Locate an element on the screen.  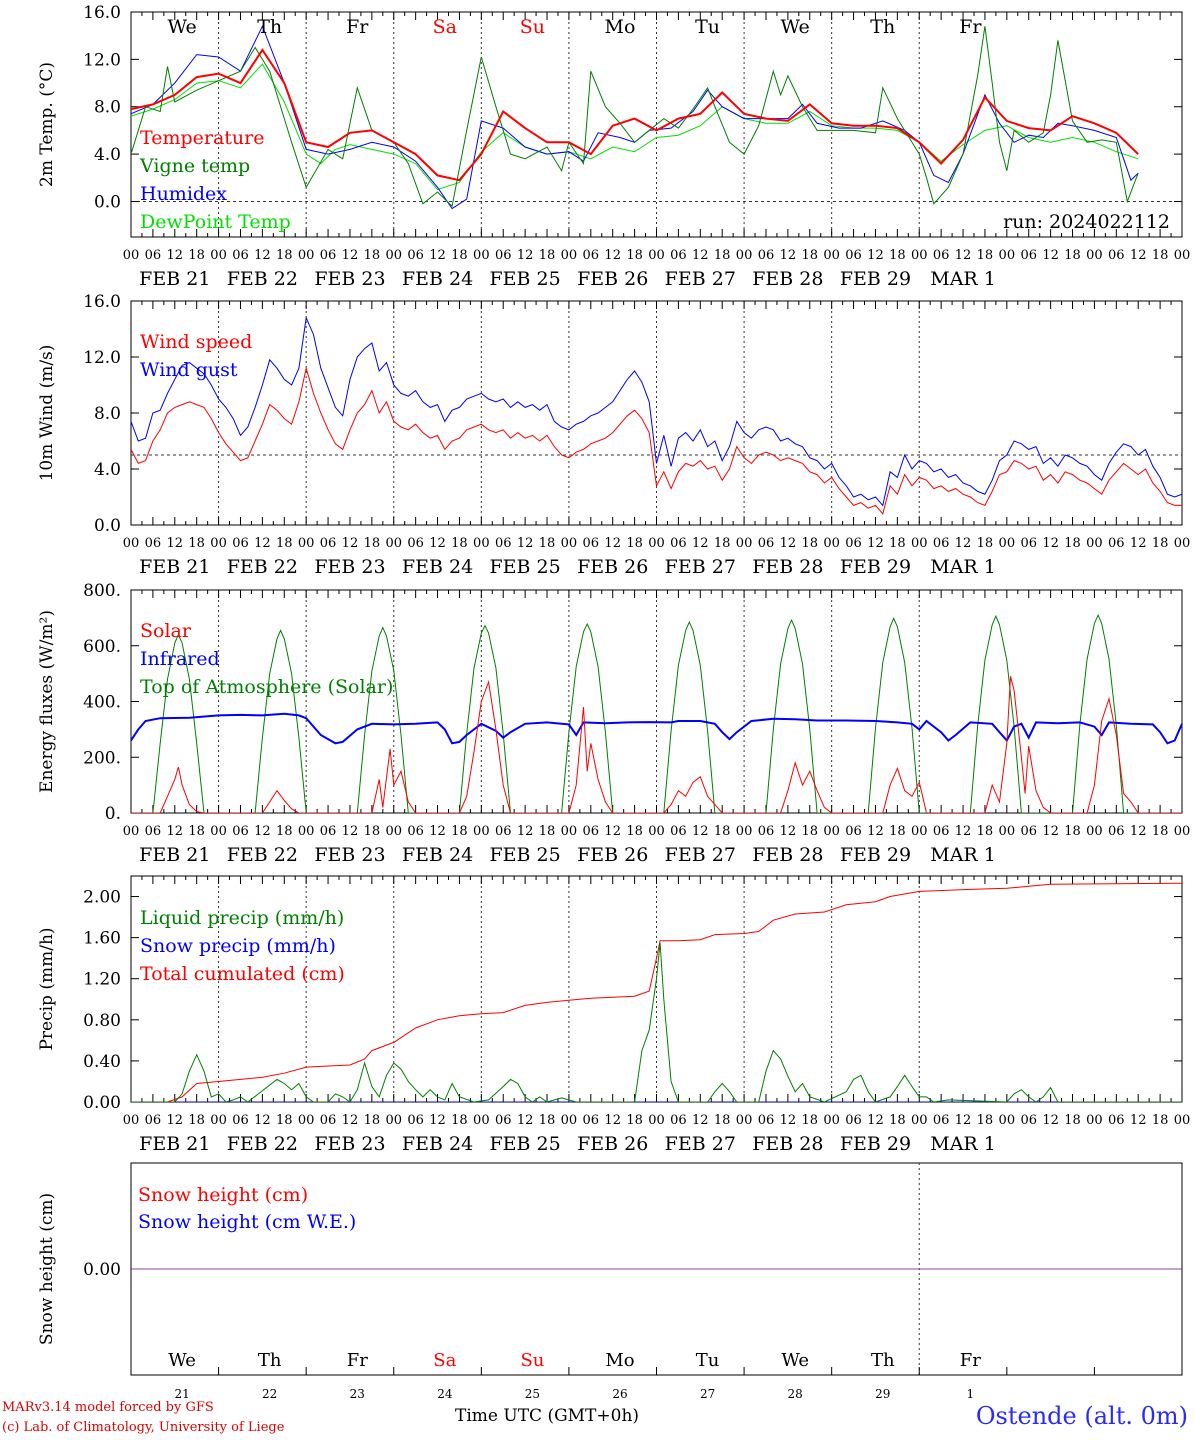
legend-entry: Solar is located at coordinates (166, 631).